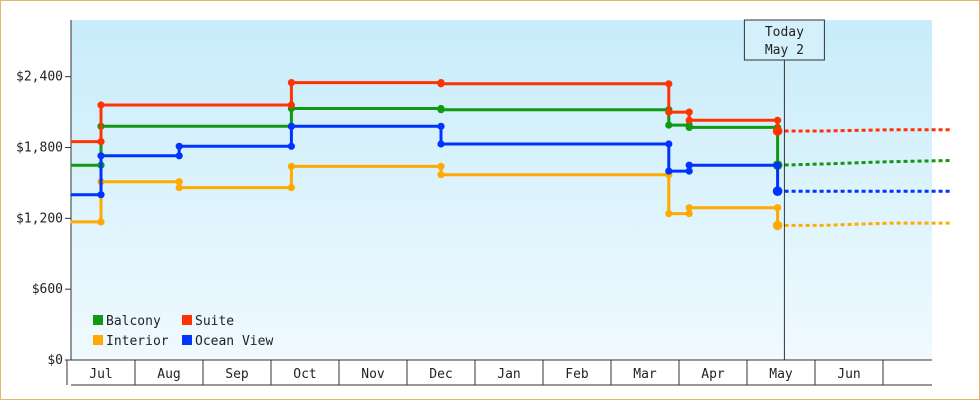  What do you see at coordinates (98, 340) in the screenshot?
I see `legend-swatch-interior` at bounding box center [98, 340].